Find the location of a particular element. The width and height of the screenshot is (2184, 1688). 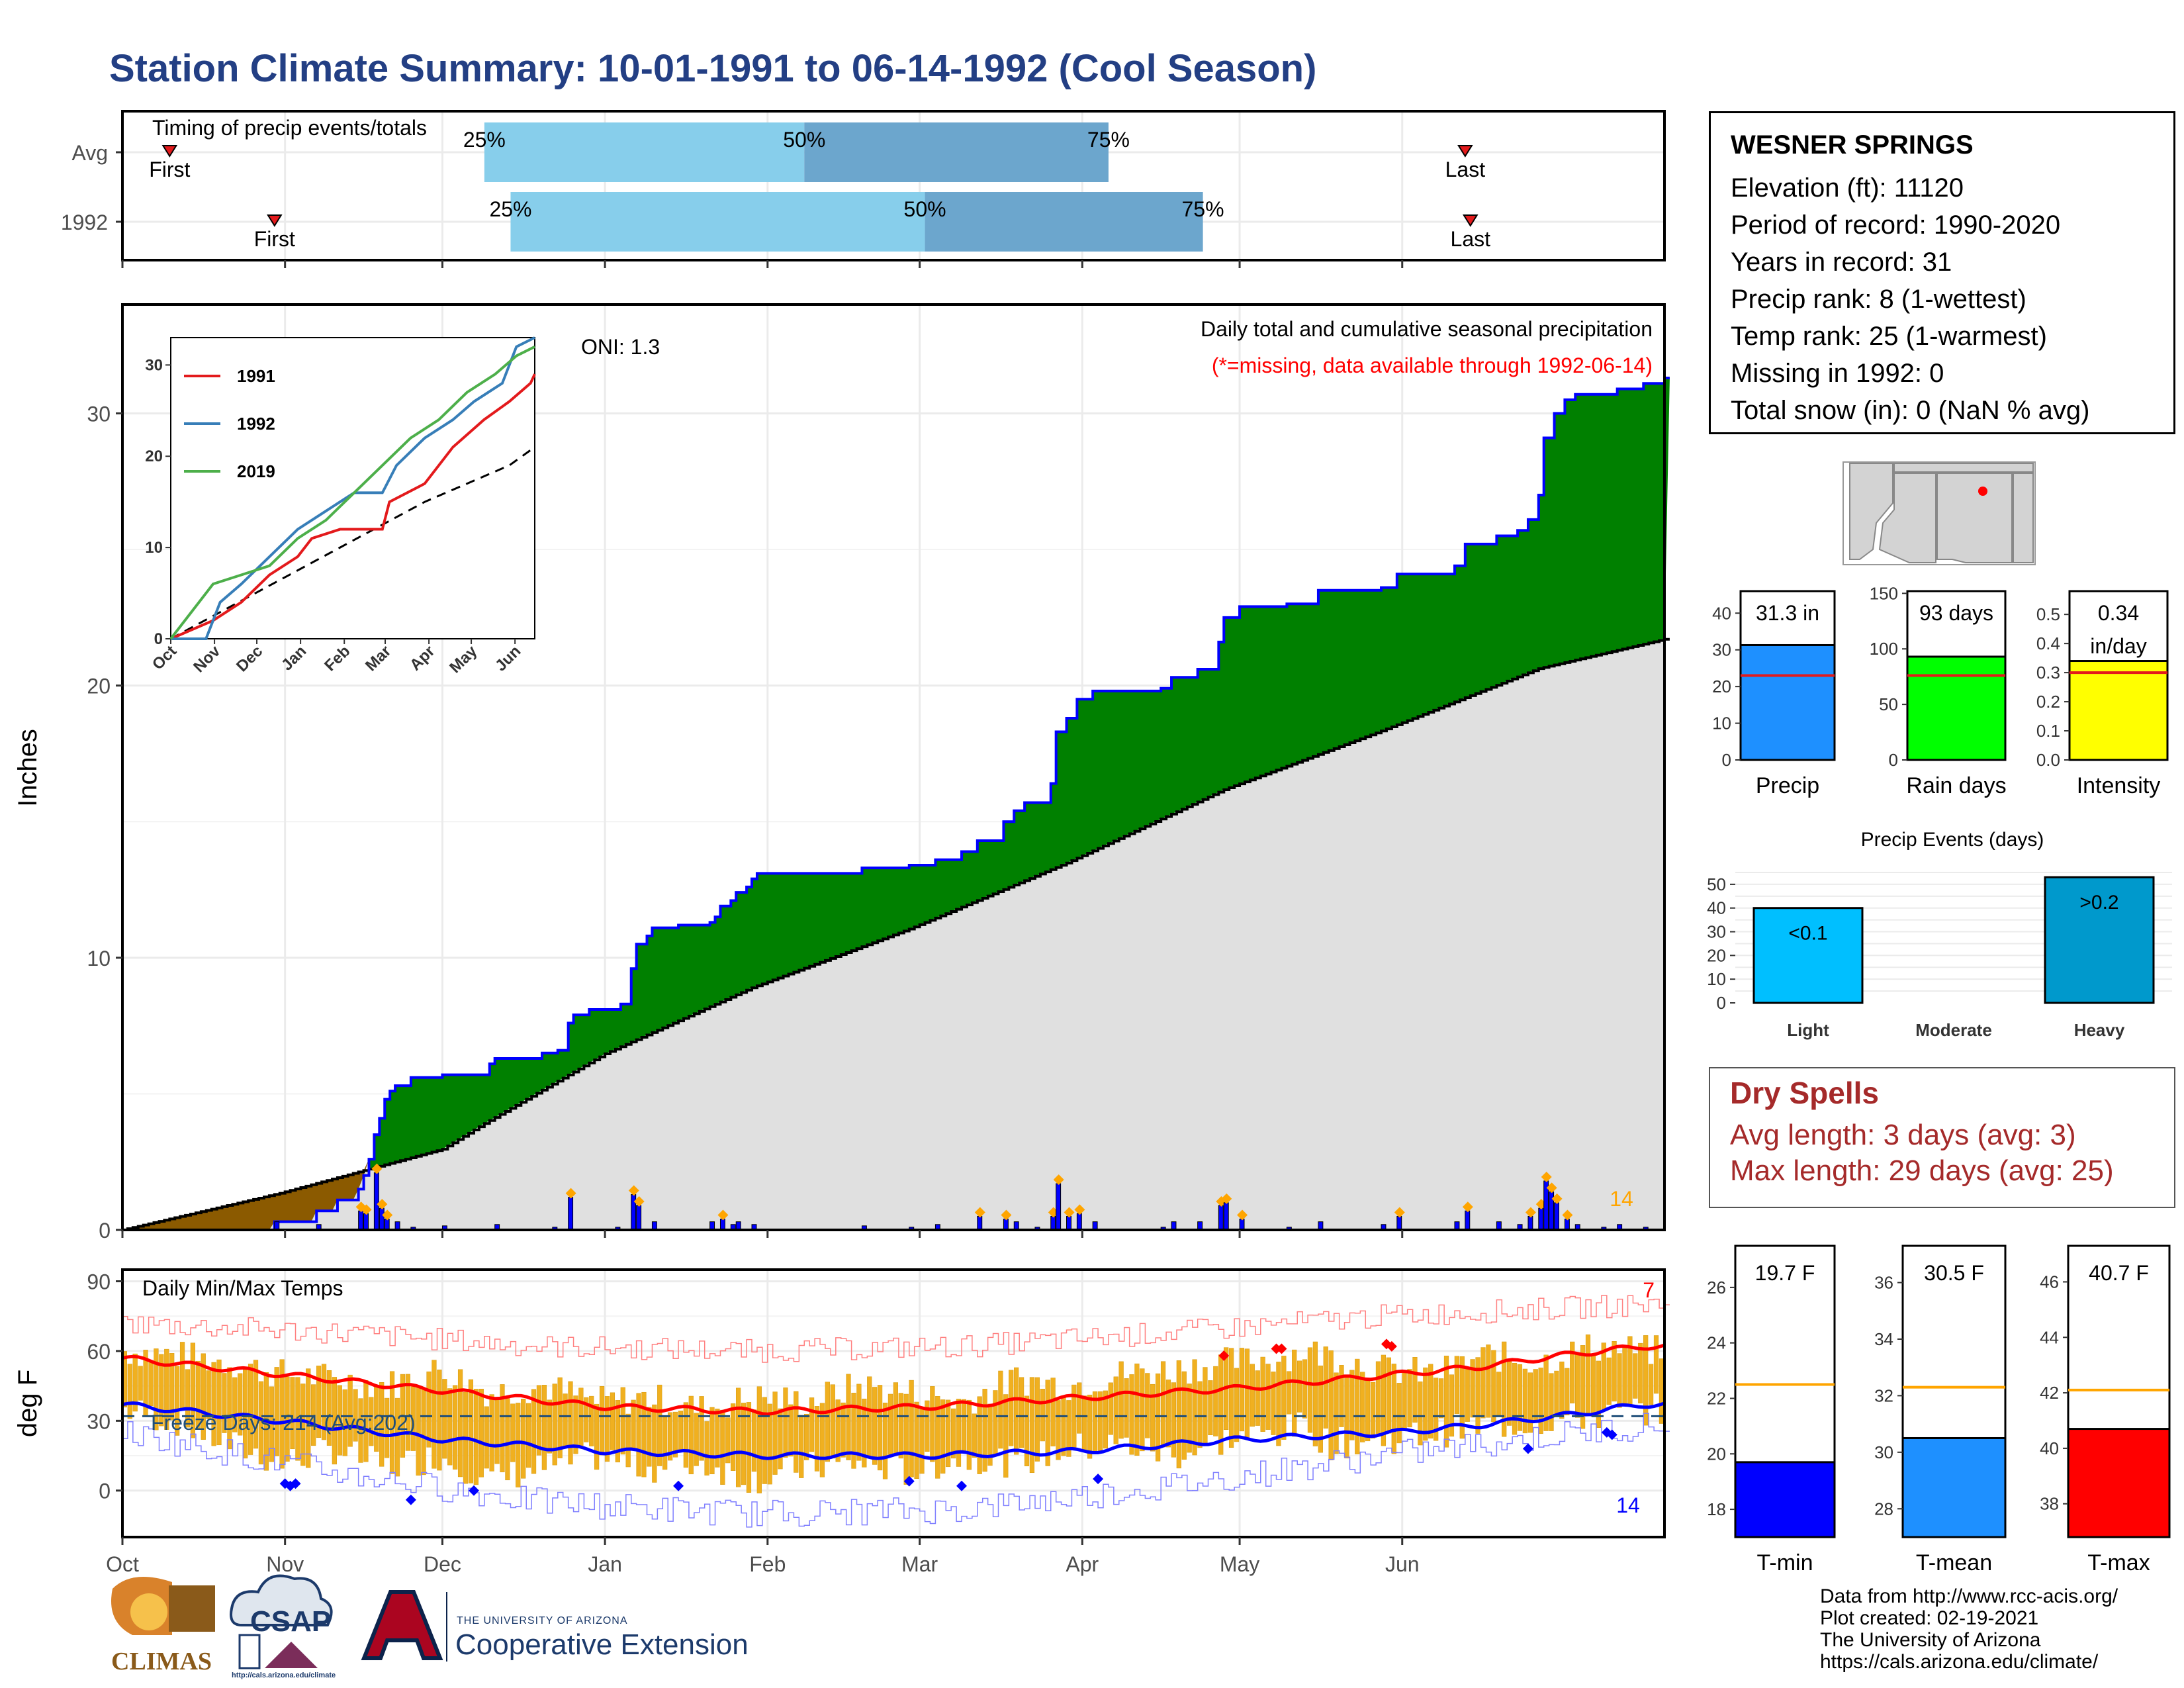

summary-bar-tick-label: 0.0 is located at coordinates (2048, 760).